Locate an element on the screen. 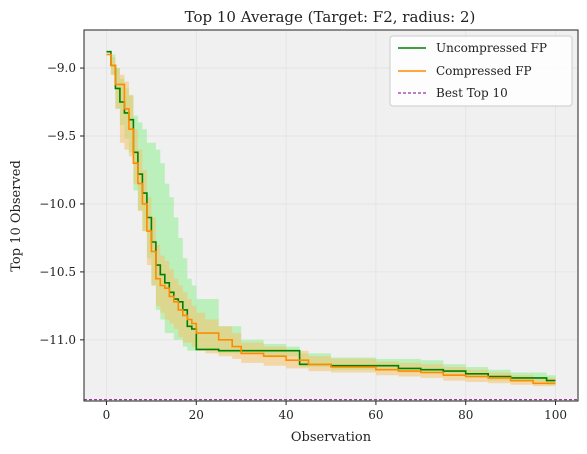 The image size is (587, 454). x-tick-label: 20 is located at coordinates (196, 415).